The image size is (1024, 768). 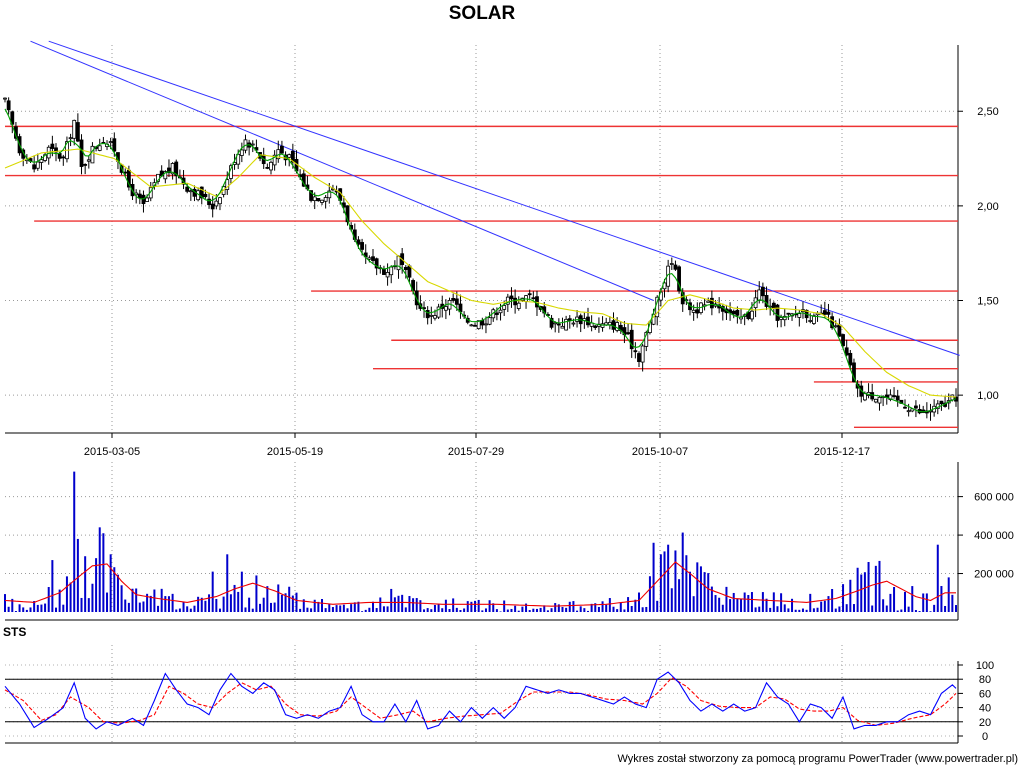 I want to click on volume-average-line, so click(x=480, y=584).